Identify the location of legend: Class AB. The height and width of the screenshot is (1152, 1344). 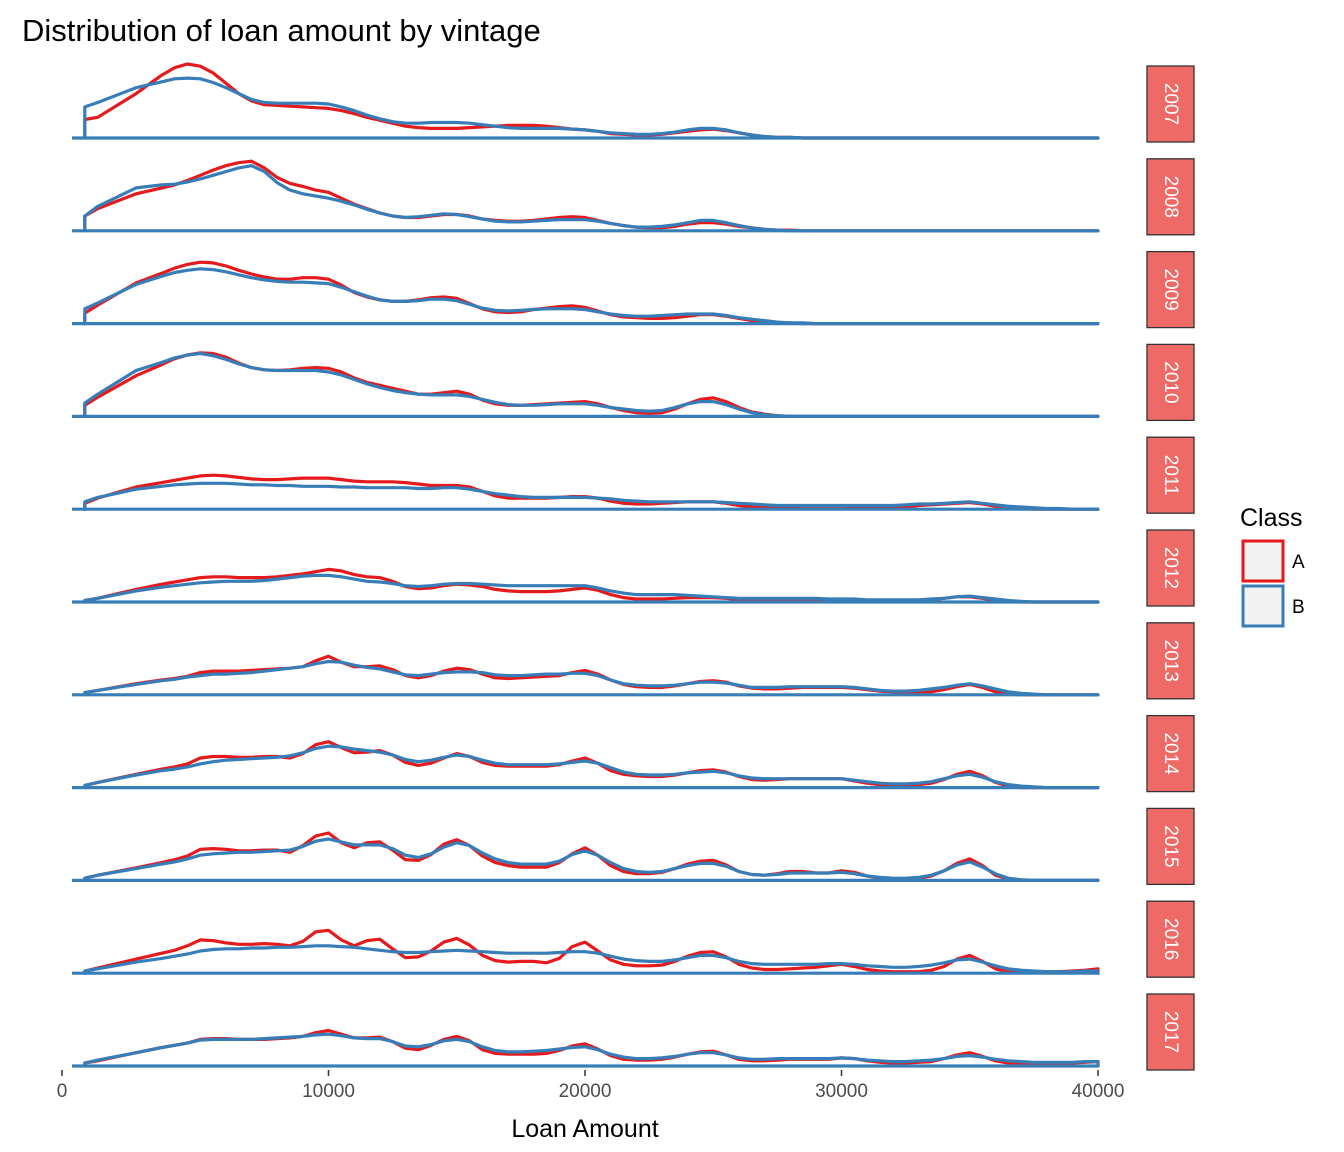
(1272, 566).